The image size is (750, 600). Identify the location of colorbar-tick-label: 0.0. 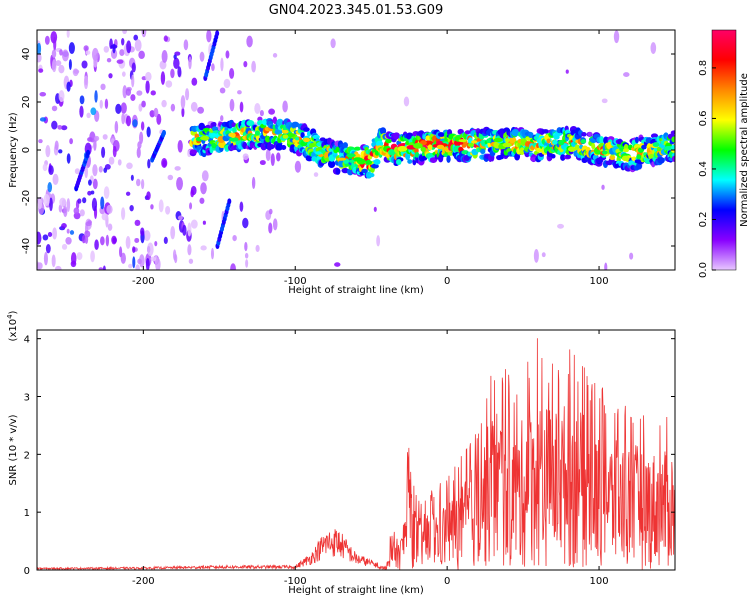
(703, 270).